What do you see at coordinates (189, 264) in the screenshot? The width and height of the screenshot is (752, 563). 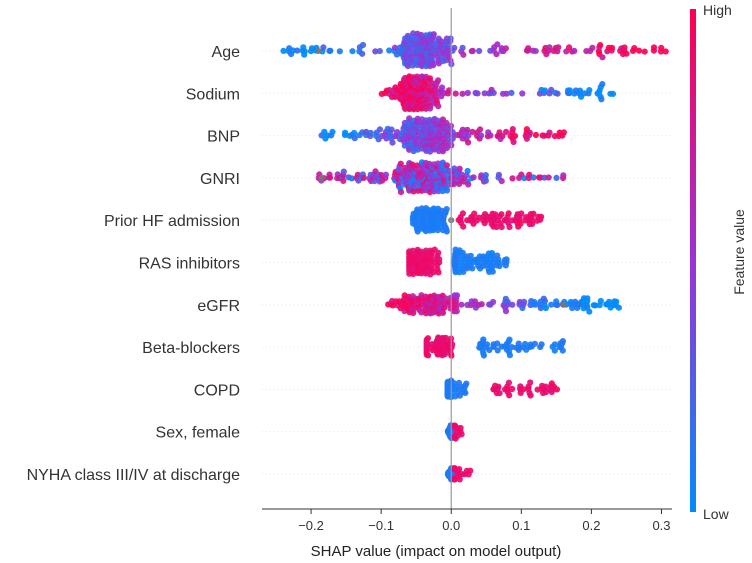 I see `feature-label-ras-inhibitors: RAS inhibitors` at bounding box center [189, 264].